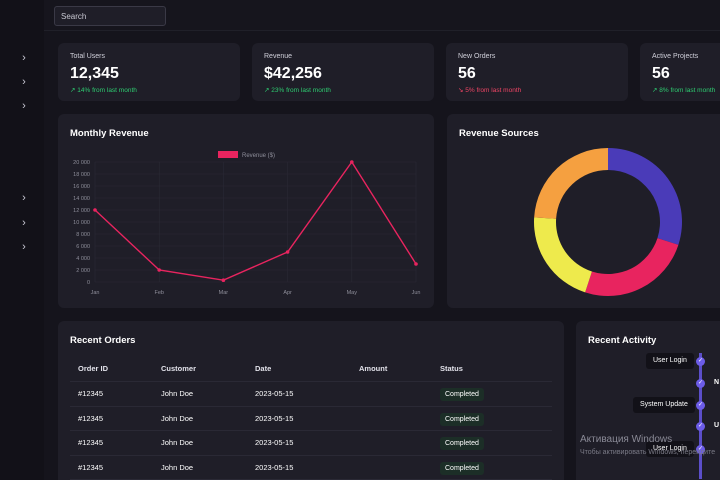 This screenshot has width=720, height=480. What do you see at coordinates (258, 156) in the screenshot?
I see `legend-label: Revenue ($)` at bounding box center [258, 156].